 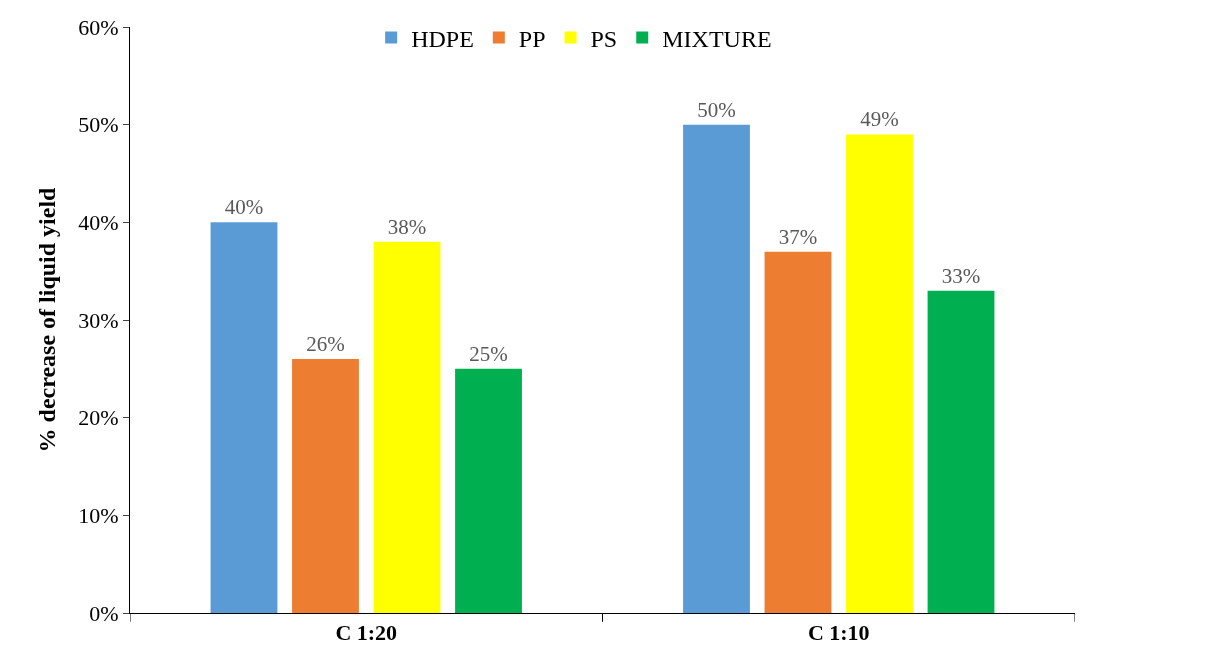 What do you see at coordinates (716, 109) in the screenshot?
I see `data-label: 50%` at bounding box center [716, 109].